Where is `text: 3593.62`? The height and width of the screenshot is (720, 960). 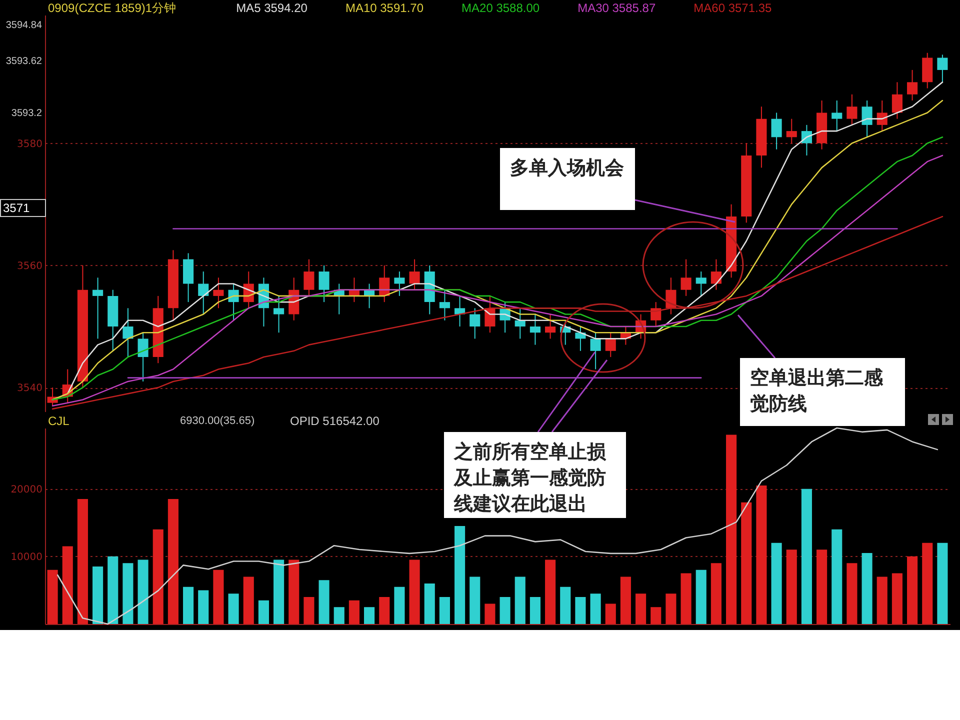 text: 3593.62 is located at coordinates (23, 61).